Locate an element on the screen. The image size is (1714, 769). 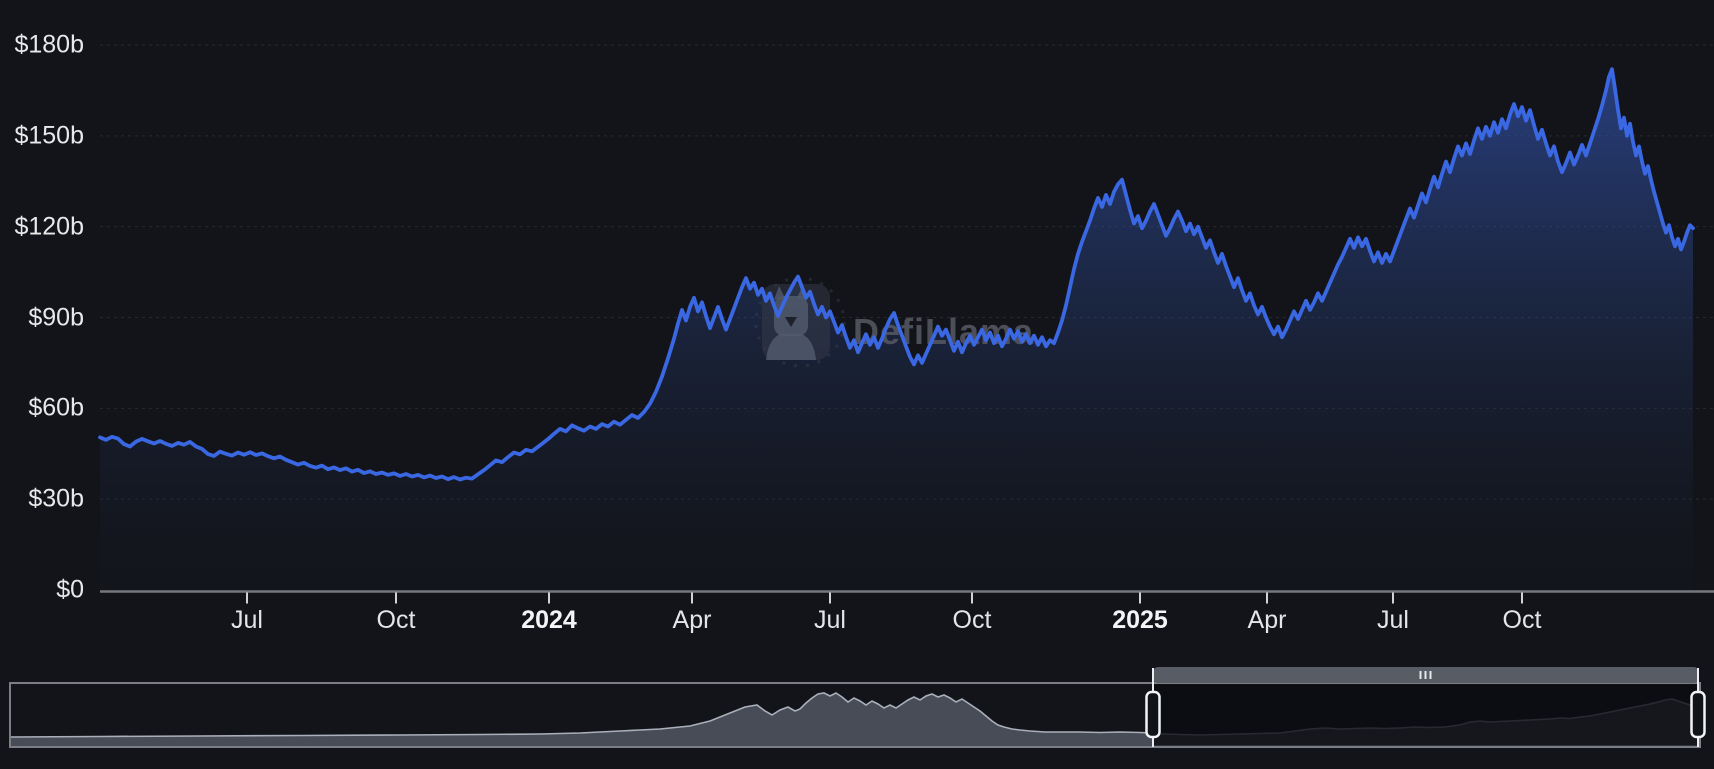
y-axis-label: $60b is located at coordinates (56, 407).